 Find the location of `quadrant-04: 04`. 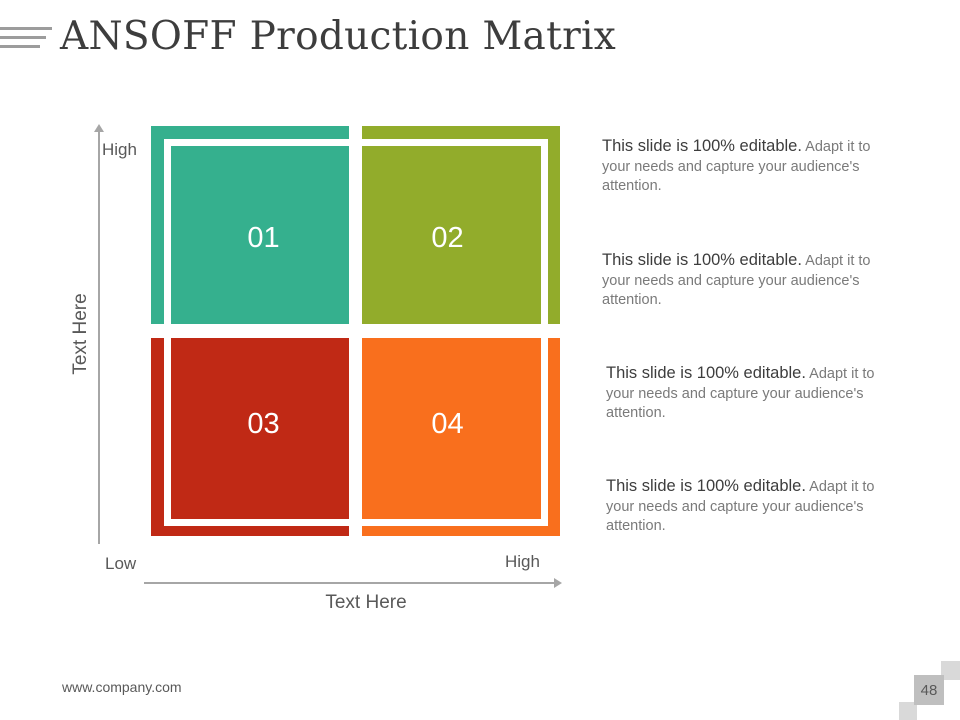

quadrant-04: 04 is located at coordinates (447, 424).